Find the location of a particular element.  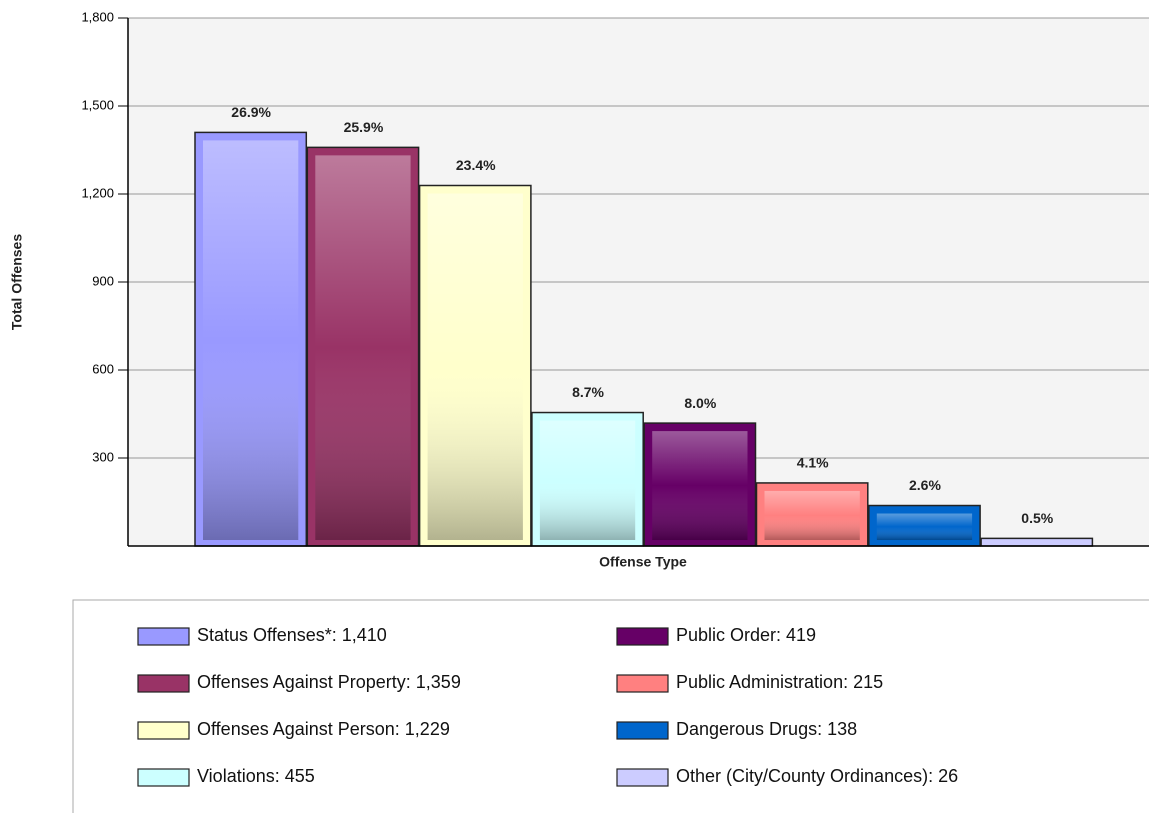

legend-label: Status Offenses*: 1,410 is located at coordinates (292, 635).